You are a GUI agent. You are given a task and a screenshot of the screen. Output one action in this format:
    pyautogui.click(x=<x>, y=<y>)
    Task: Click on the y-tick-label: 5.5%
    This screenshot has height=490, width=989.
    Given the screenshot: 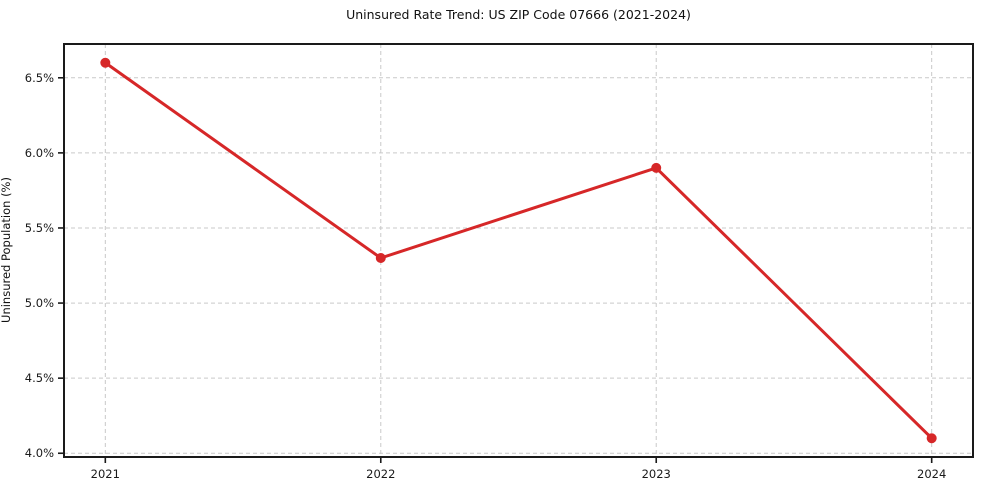 What is the action you would take?
    pyautogui.click(x=39, y=228)
    